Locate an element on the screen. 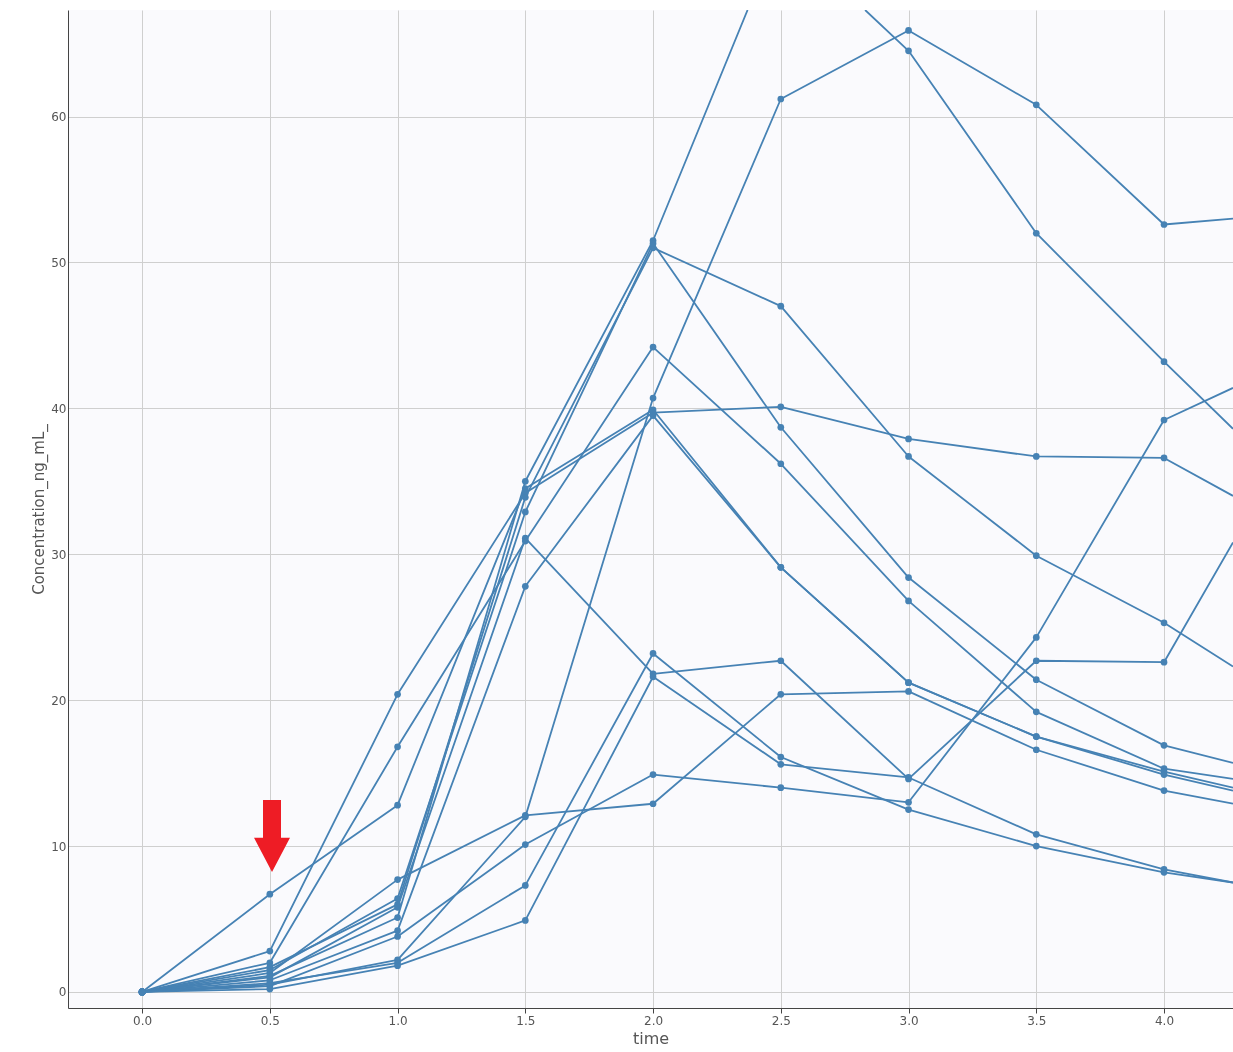 The image size is (1233, 1052). x-tick-label: 2.5 is located at coordinates (781, 1020).